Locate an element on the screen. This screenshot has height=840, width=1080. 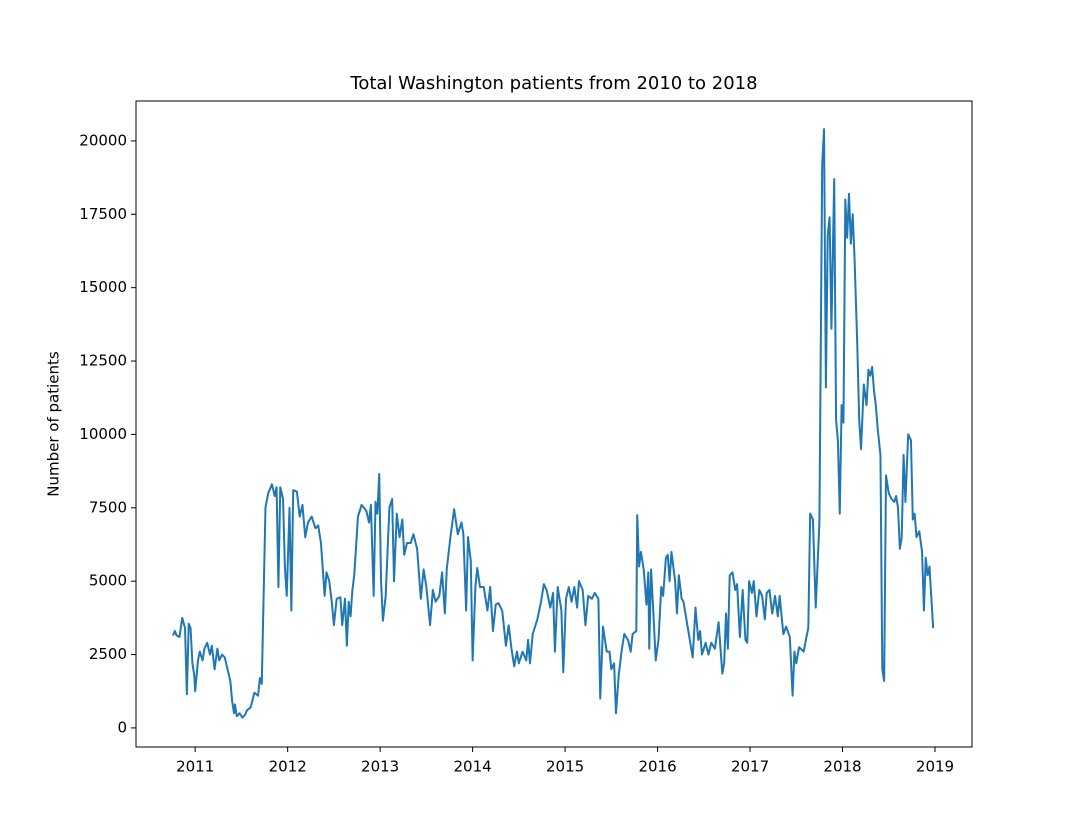
y-tick-label: 2500 is located at coordinates (108, 654).